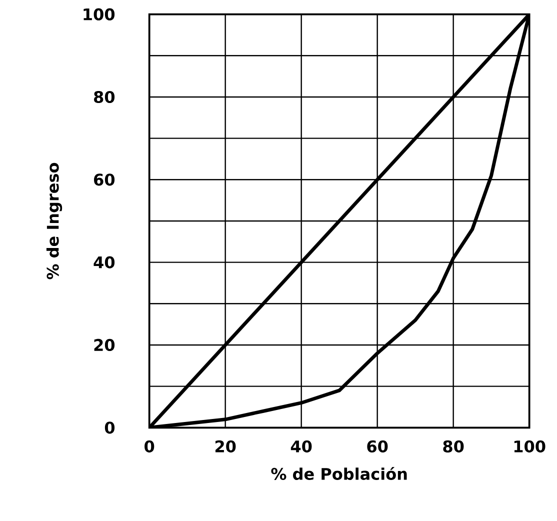 The height and width of the screenshot is (521, 557). What do you see at coordinates (149, 446) in the screenshot?
I see `x-tick-label: 0` at bounding box center [149, 446].